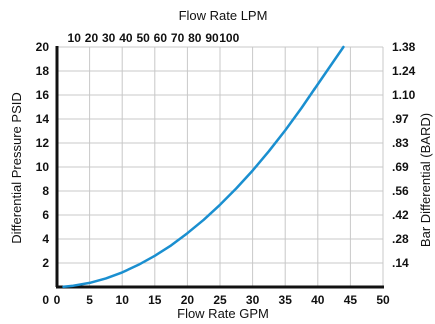 This screenshot has height=324, width=435. Describe the element at coordinates (45, 263) in the screenshot. I see `y-tick-label: 2` at that location.